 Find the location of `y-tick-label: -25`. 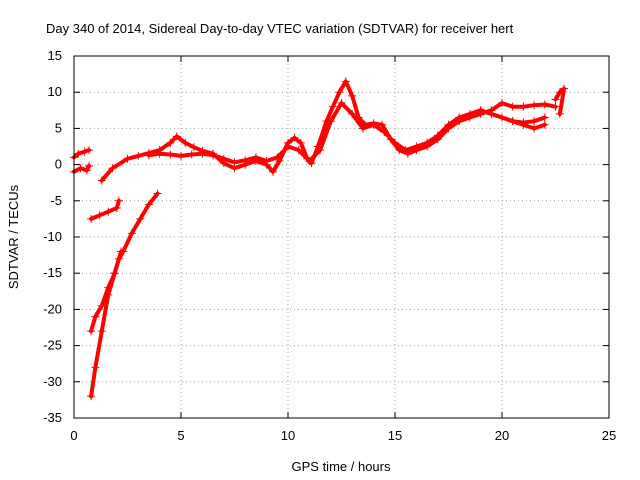

y-tick-label: -25 is located at coordinates (52, 345).